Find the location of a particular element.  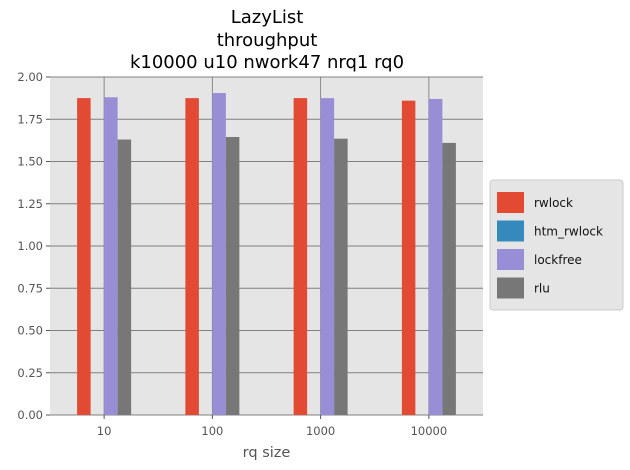

legend-swatch-rwlock is located at coordinates (510, 202).